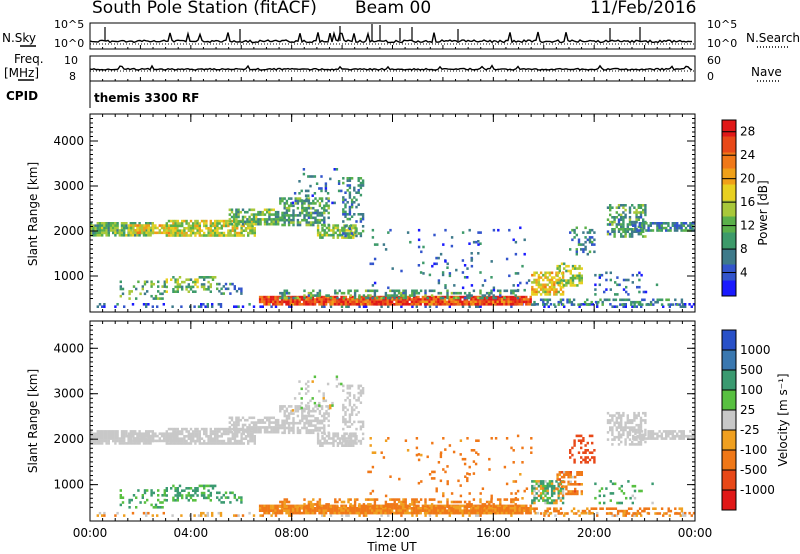 The width and height of the screenshot is (800, 554). Describe the element at coordinates (393, 9) in the screenshot. I see `beam-label: Beam 00` at that location.